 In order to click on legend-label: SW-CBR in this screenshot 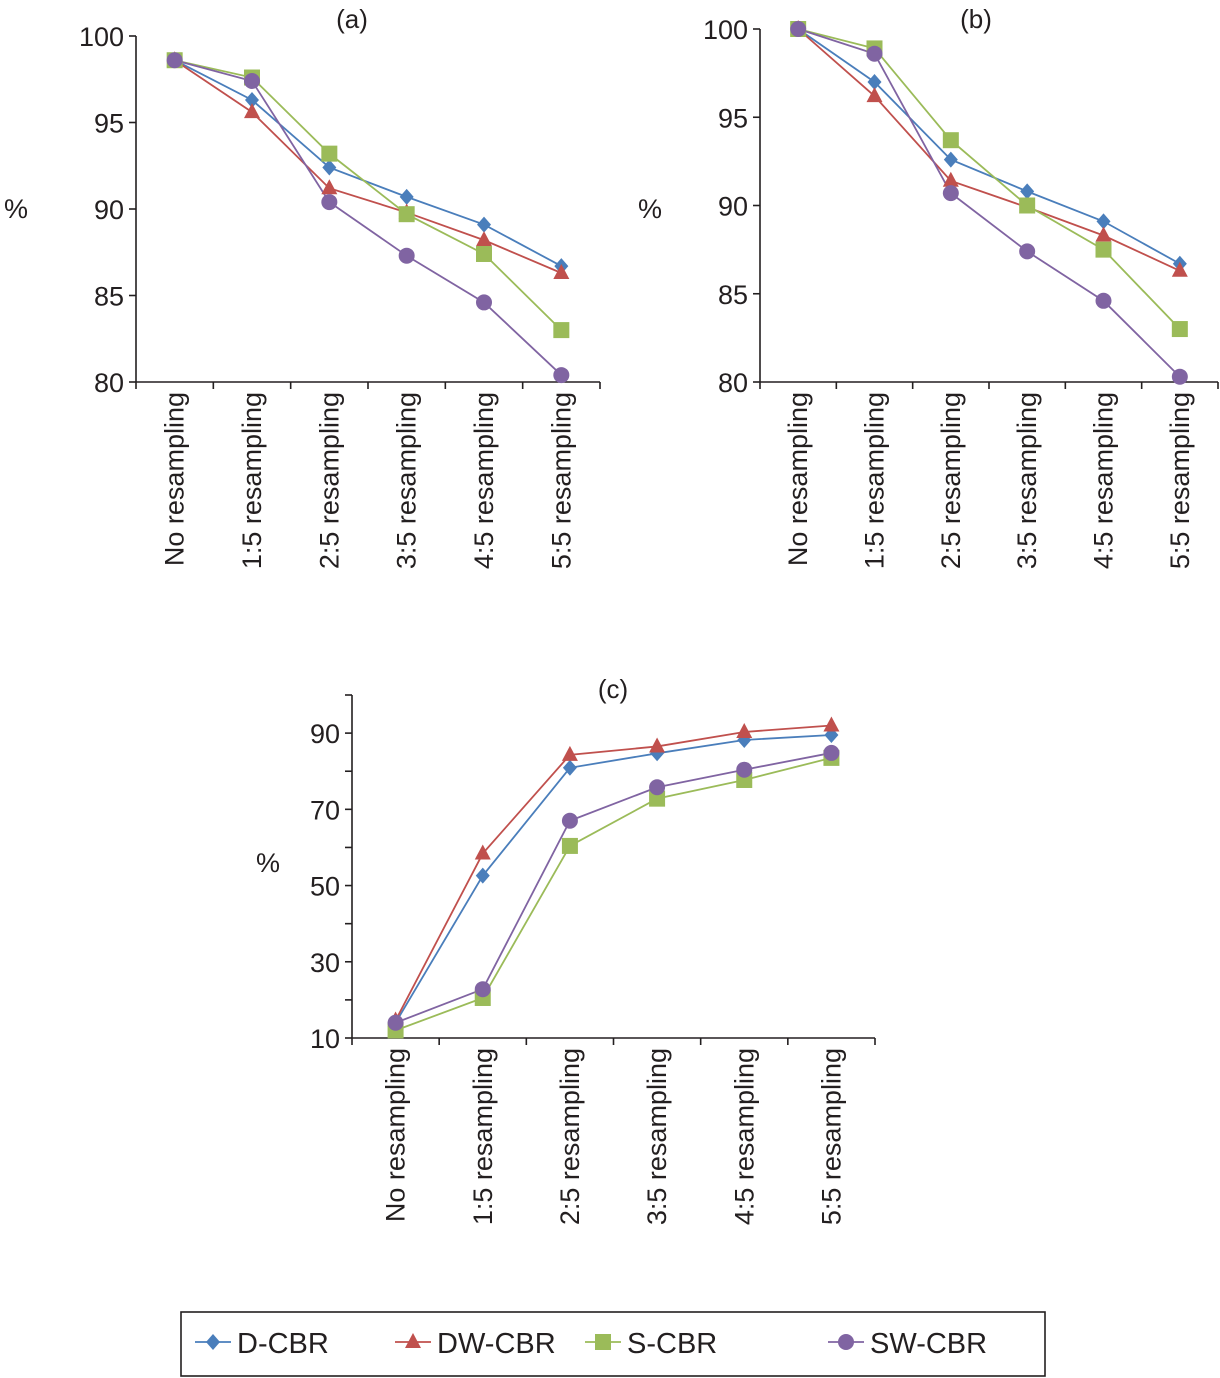, I will do `click(928, 1344)`.